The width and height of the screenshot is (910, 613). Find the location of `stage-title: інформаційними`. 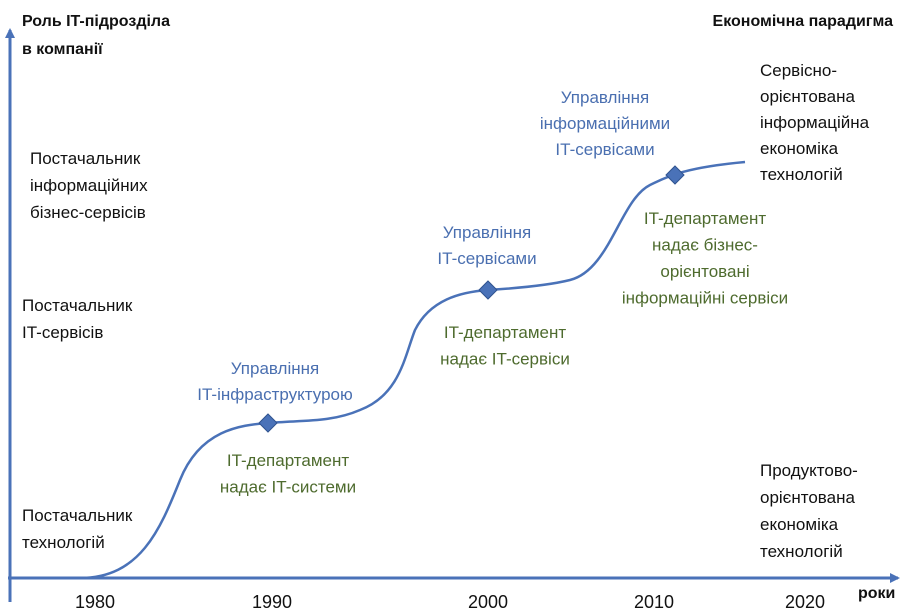

stage-title: інформаційними is located at coordinates (605, 123).